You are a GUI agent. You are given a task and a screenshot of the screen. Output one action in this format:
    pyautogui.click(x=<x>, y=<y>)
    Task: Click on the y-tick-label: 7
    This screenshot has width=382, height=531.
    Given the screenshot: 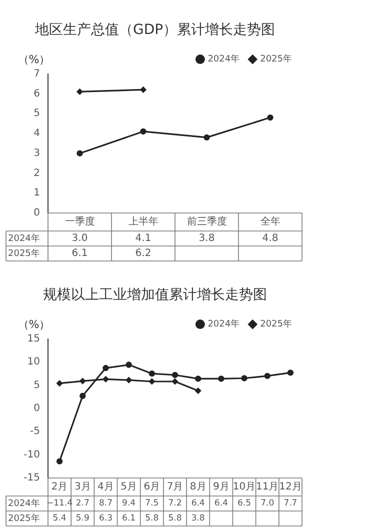 What is the action you would take?
    pyautogui.click(x=37, y=74)
    